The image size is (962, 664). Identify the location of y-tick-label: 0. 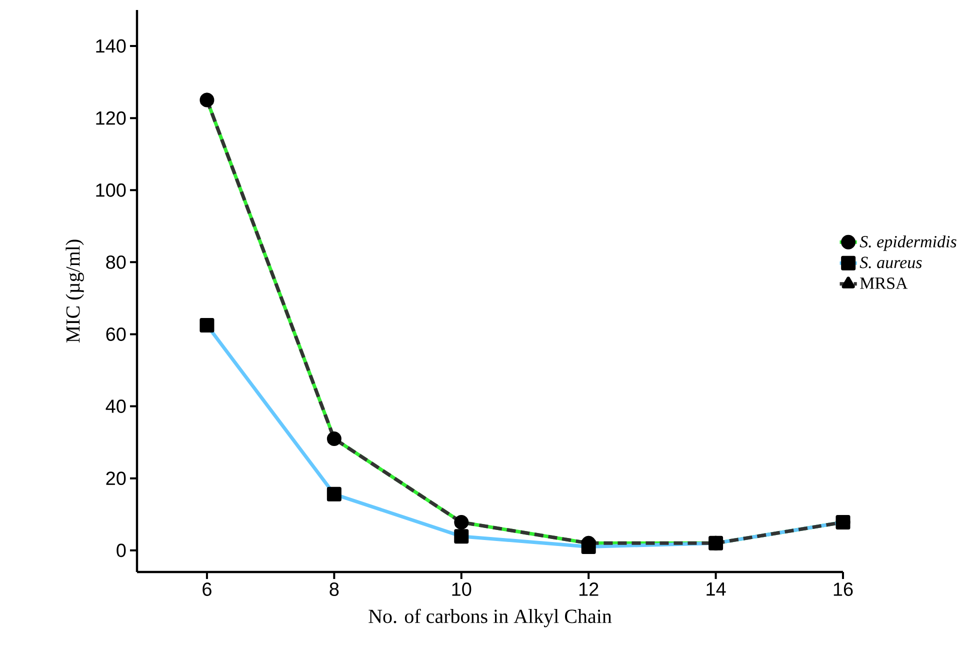
(121, 551).